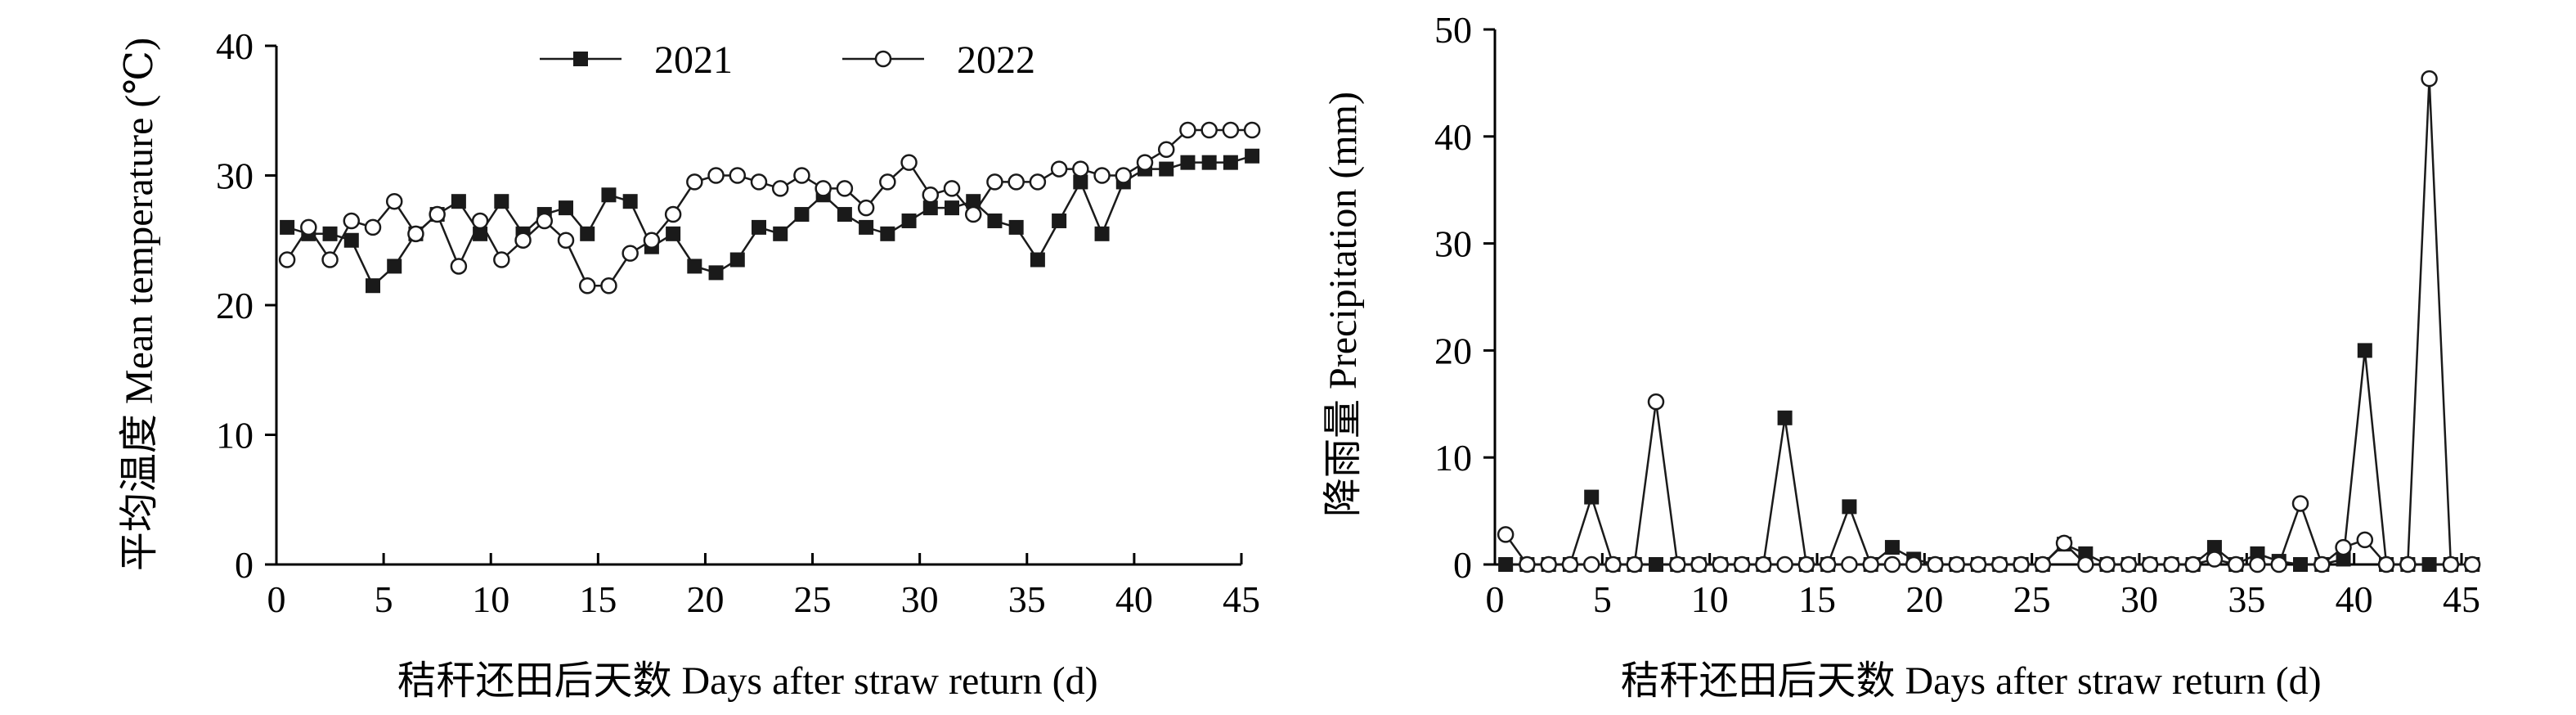 Image resolution: width=2576 pixels, height=715 pixels. I want to click on temperature-chart-y-tick-label: 20, so click(235, 305).